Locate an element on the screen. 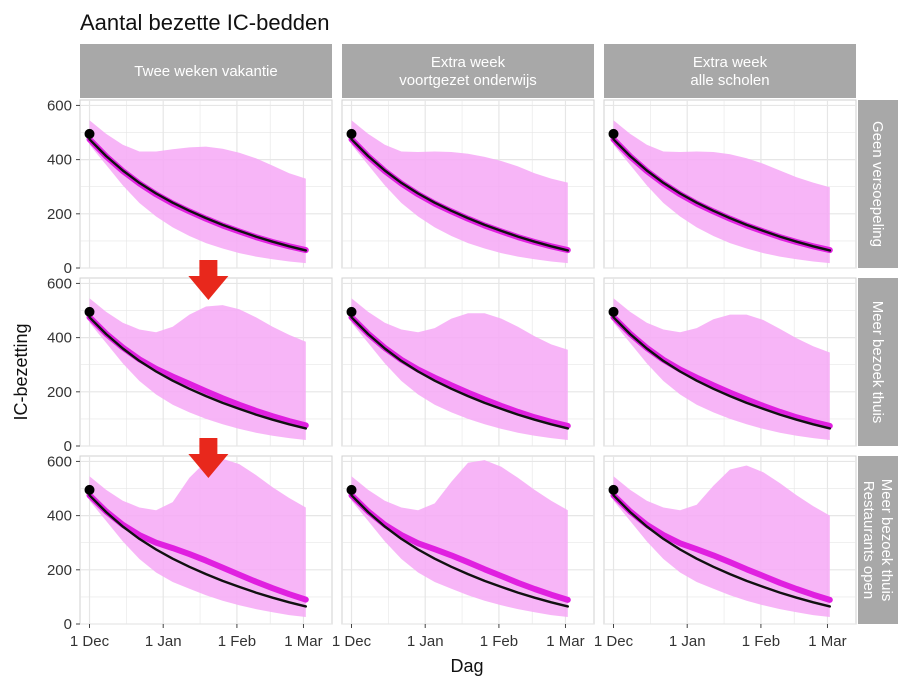 The height and width of the screenshot is (680, 899). x-axis-title: Dag is located at coordinates (466, 666).